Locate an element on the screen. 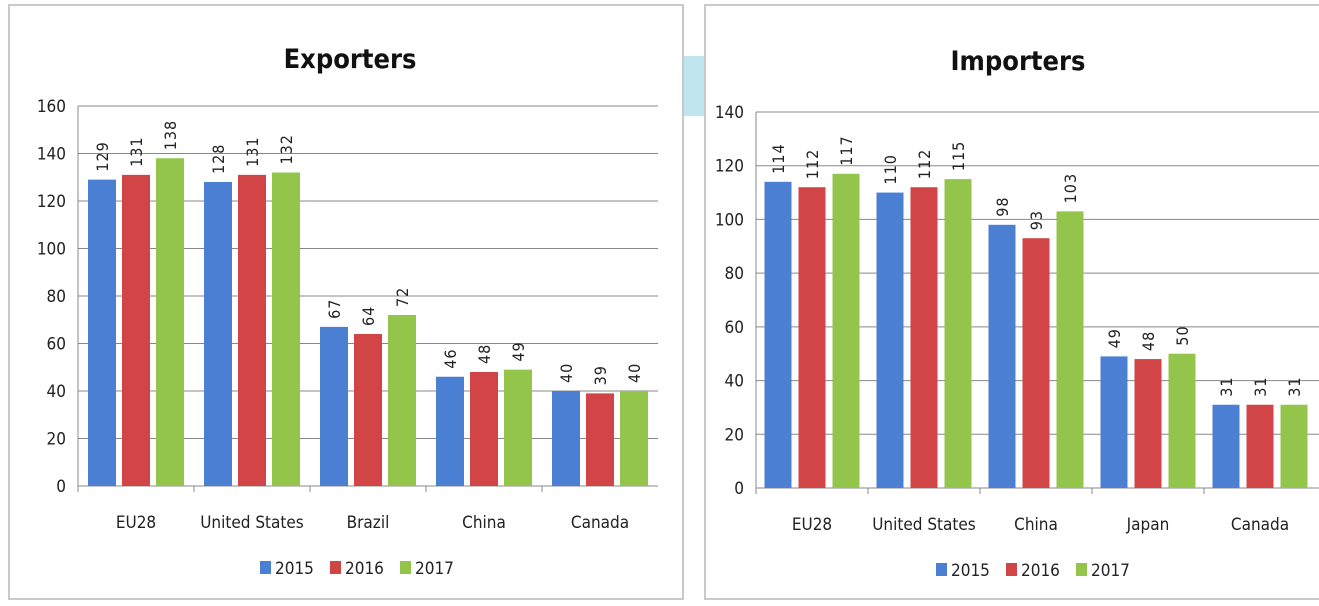  x-tick-label: EU28 is located at coordinates (136, 523).